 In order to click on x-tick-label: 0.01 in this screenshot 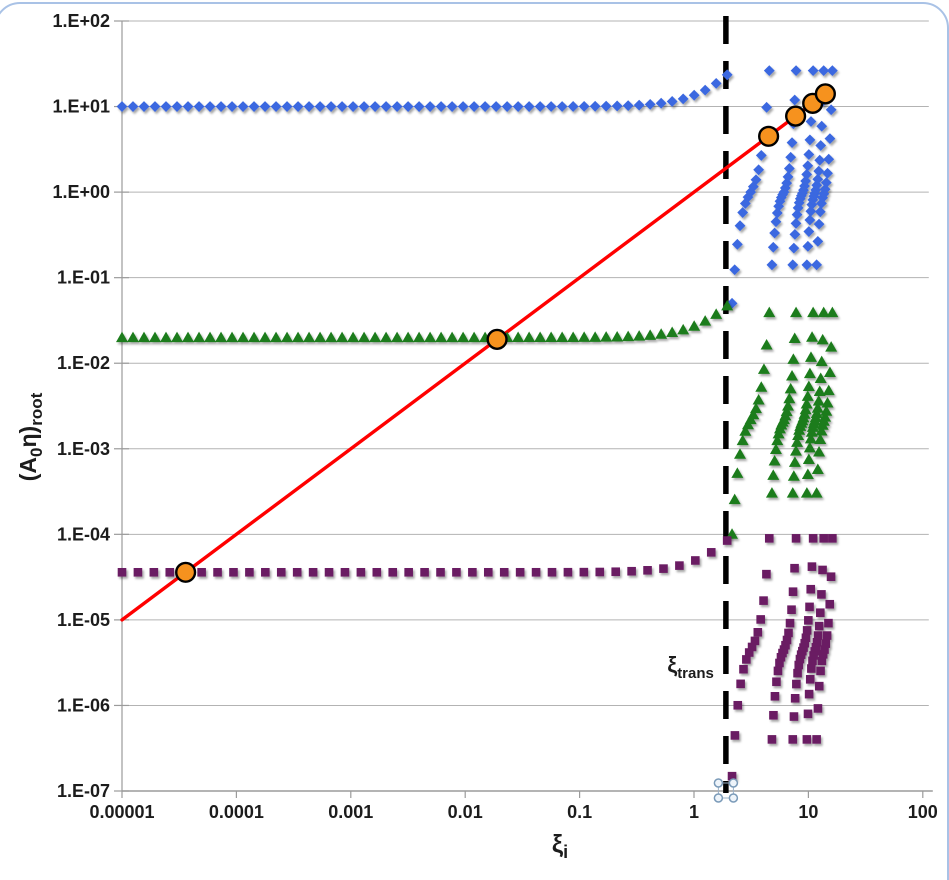, I will do `click(465, 812)`.